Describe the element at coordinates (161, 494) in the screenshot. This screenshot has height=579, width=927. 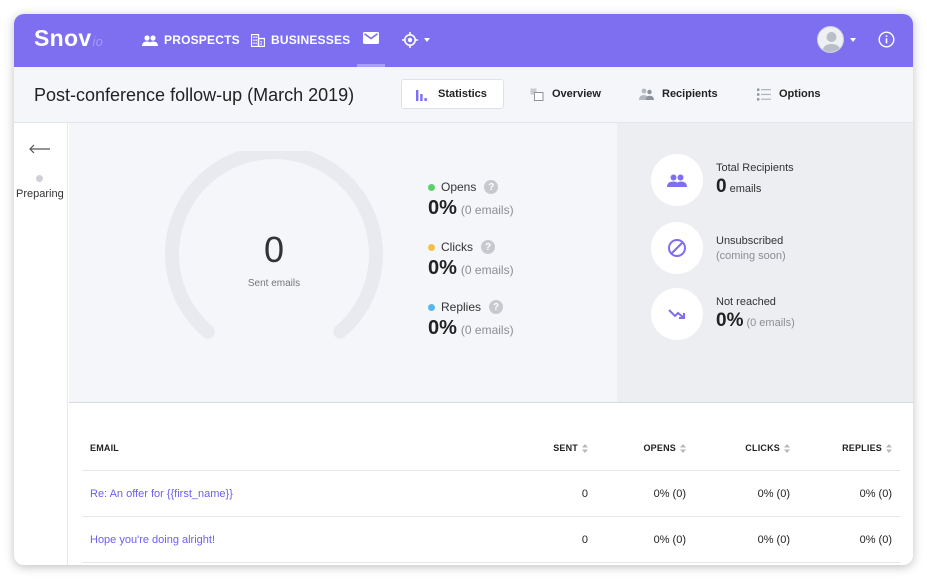
I see `email-subject-link: Re: An offer for {{first_name}}` at that location.